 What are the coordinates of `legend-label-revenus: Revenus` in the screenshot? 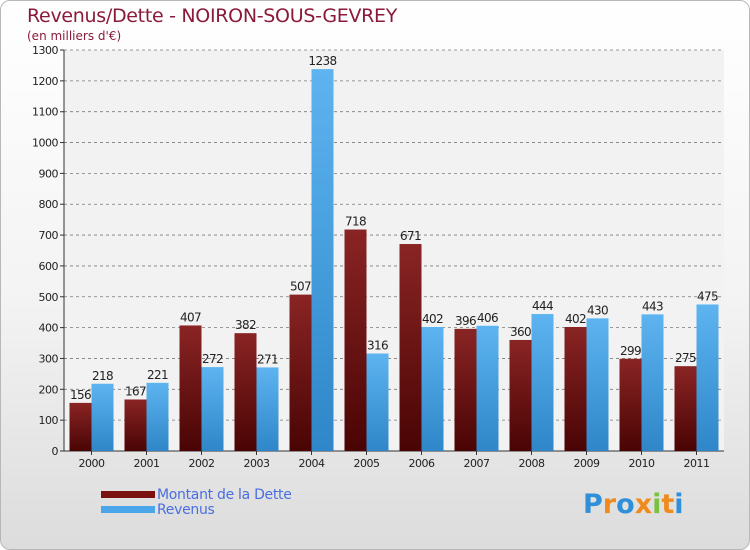 It's located at (186, 509).